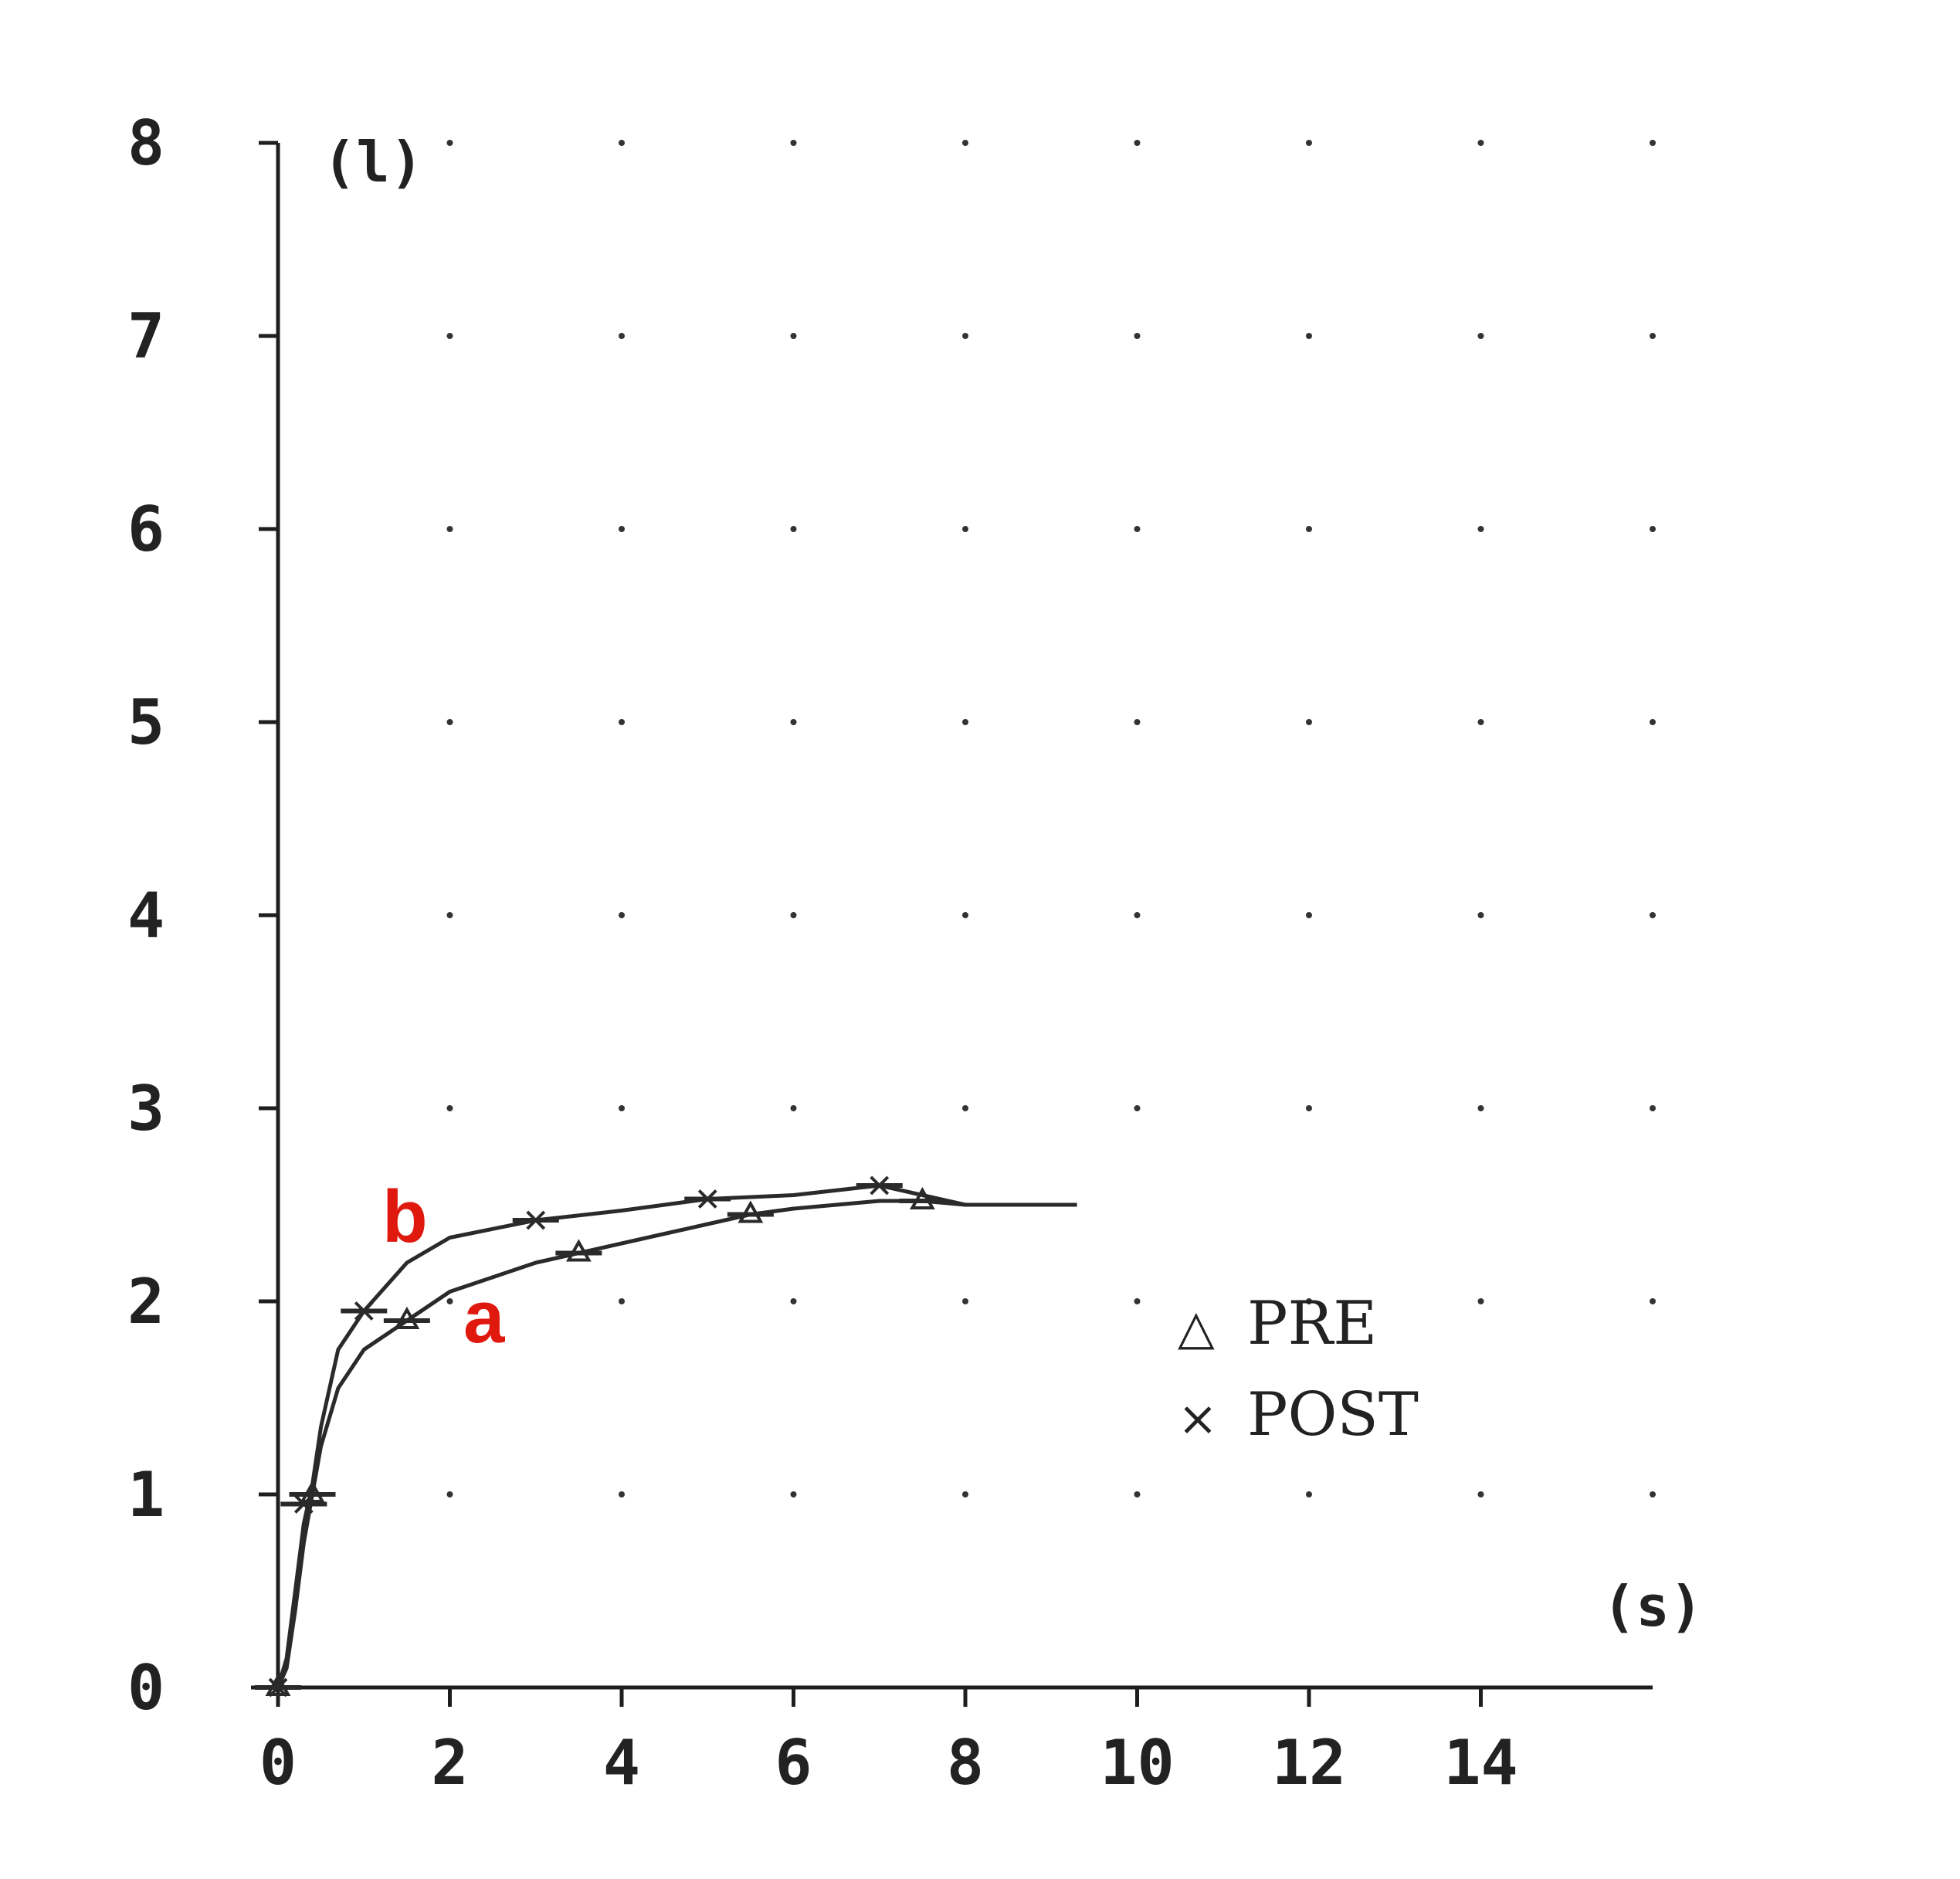 Image resolution: width=1960 pixels, height=1879 pixels. I want to click on x-axis-label: (s), so click(1653, 1607).